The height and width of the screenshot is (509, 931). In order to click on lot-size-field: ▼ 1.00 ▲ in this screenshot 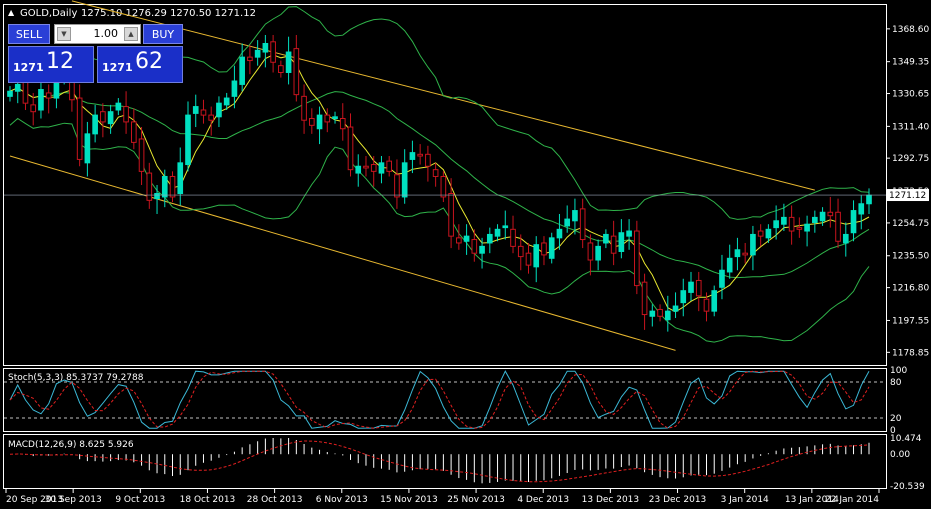, I will do `click(97, 34)`.